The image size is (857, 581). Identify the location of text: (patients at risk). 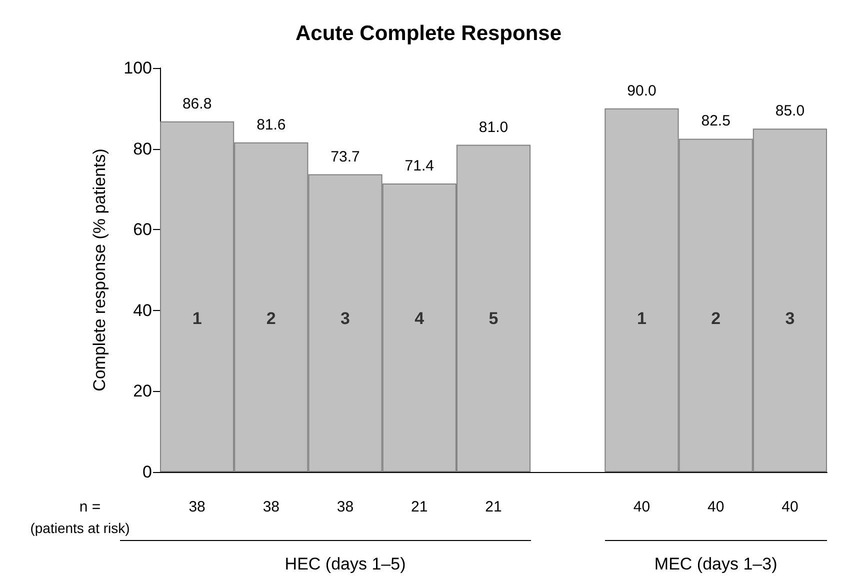
(80, 528).